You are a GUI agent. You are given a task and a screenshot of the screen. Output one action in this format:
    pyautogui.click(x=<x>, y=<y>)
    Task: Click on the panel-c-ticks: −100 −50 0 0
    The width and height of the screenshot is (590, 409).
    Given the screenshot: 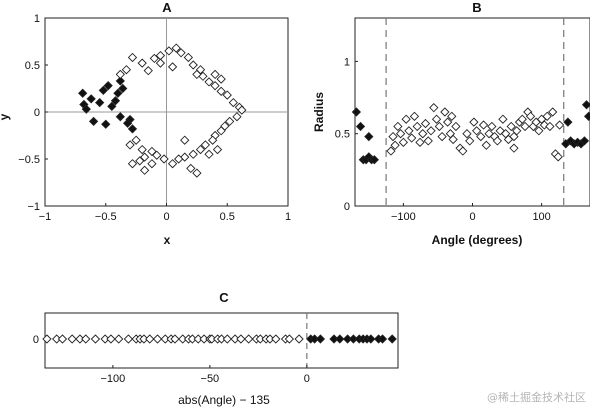 What is the action you would take?
    pyautogui.click(x=171, y=359)
    